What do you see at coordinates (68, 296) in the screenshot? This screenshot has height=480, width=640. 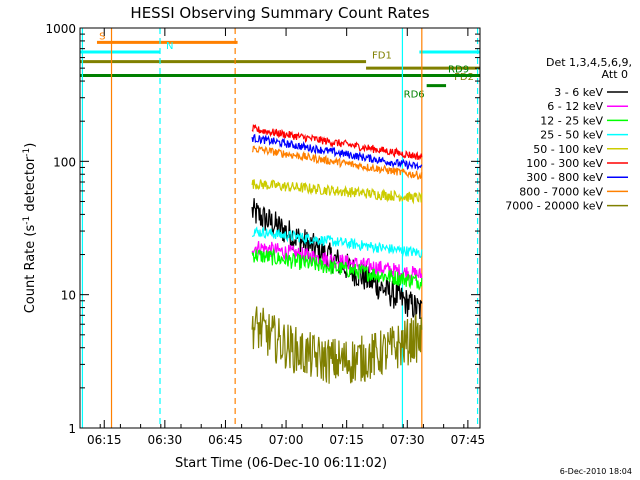 I see `y-tick-label-1: 10` at bounding box center [68, 296].